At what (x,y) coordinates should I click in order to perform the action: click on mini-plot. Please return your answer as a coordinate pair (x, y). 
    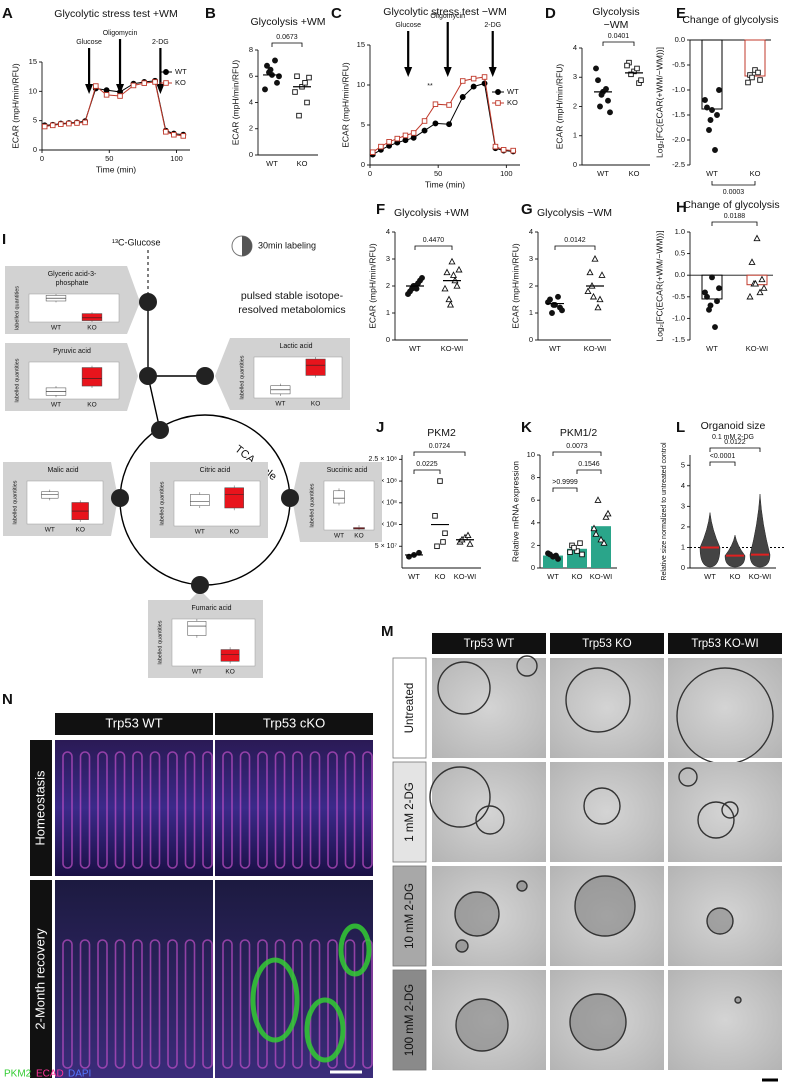
    Looking at the image, I should click on (65, 502).